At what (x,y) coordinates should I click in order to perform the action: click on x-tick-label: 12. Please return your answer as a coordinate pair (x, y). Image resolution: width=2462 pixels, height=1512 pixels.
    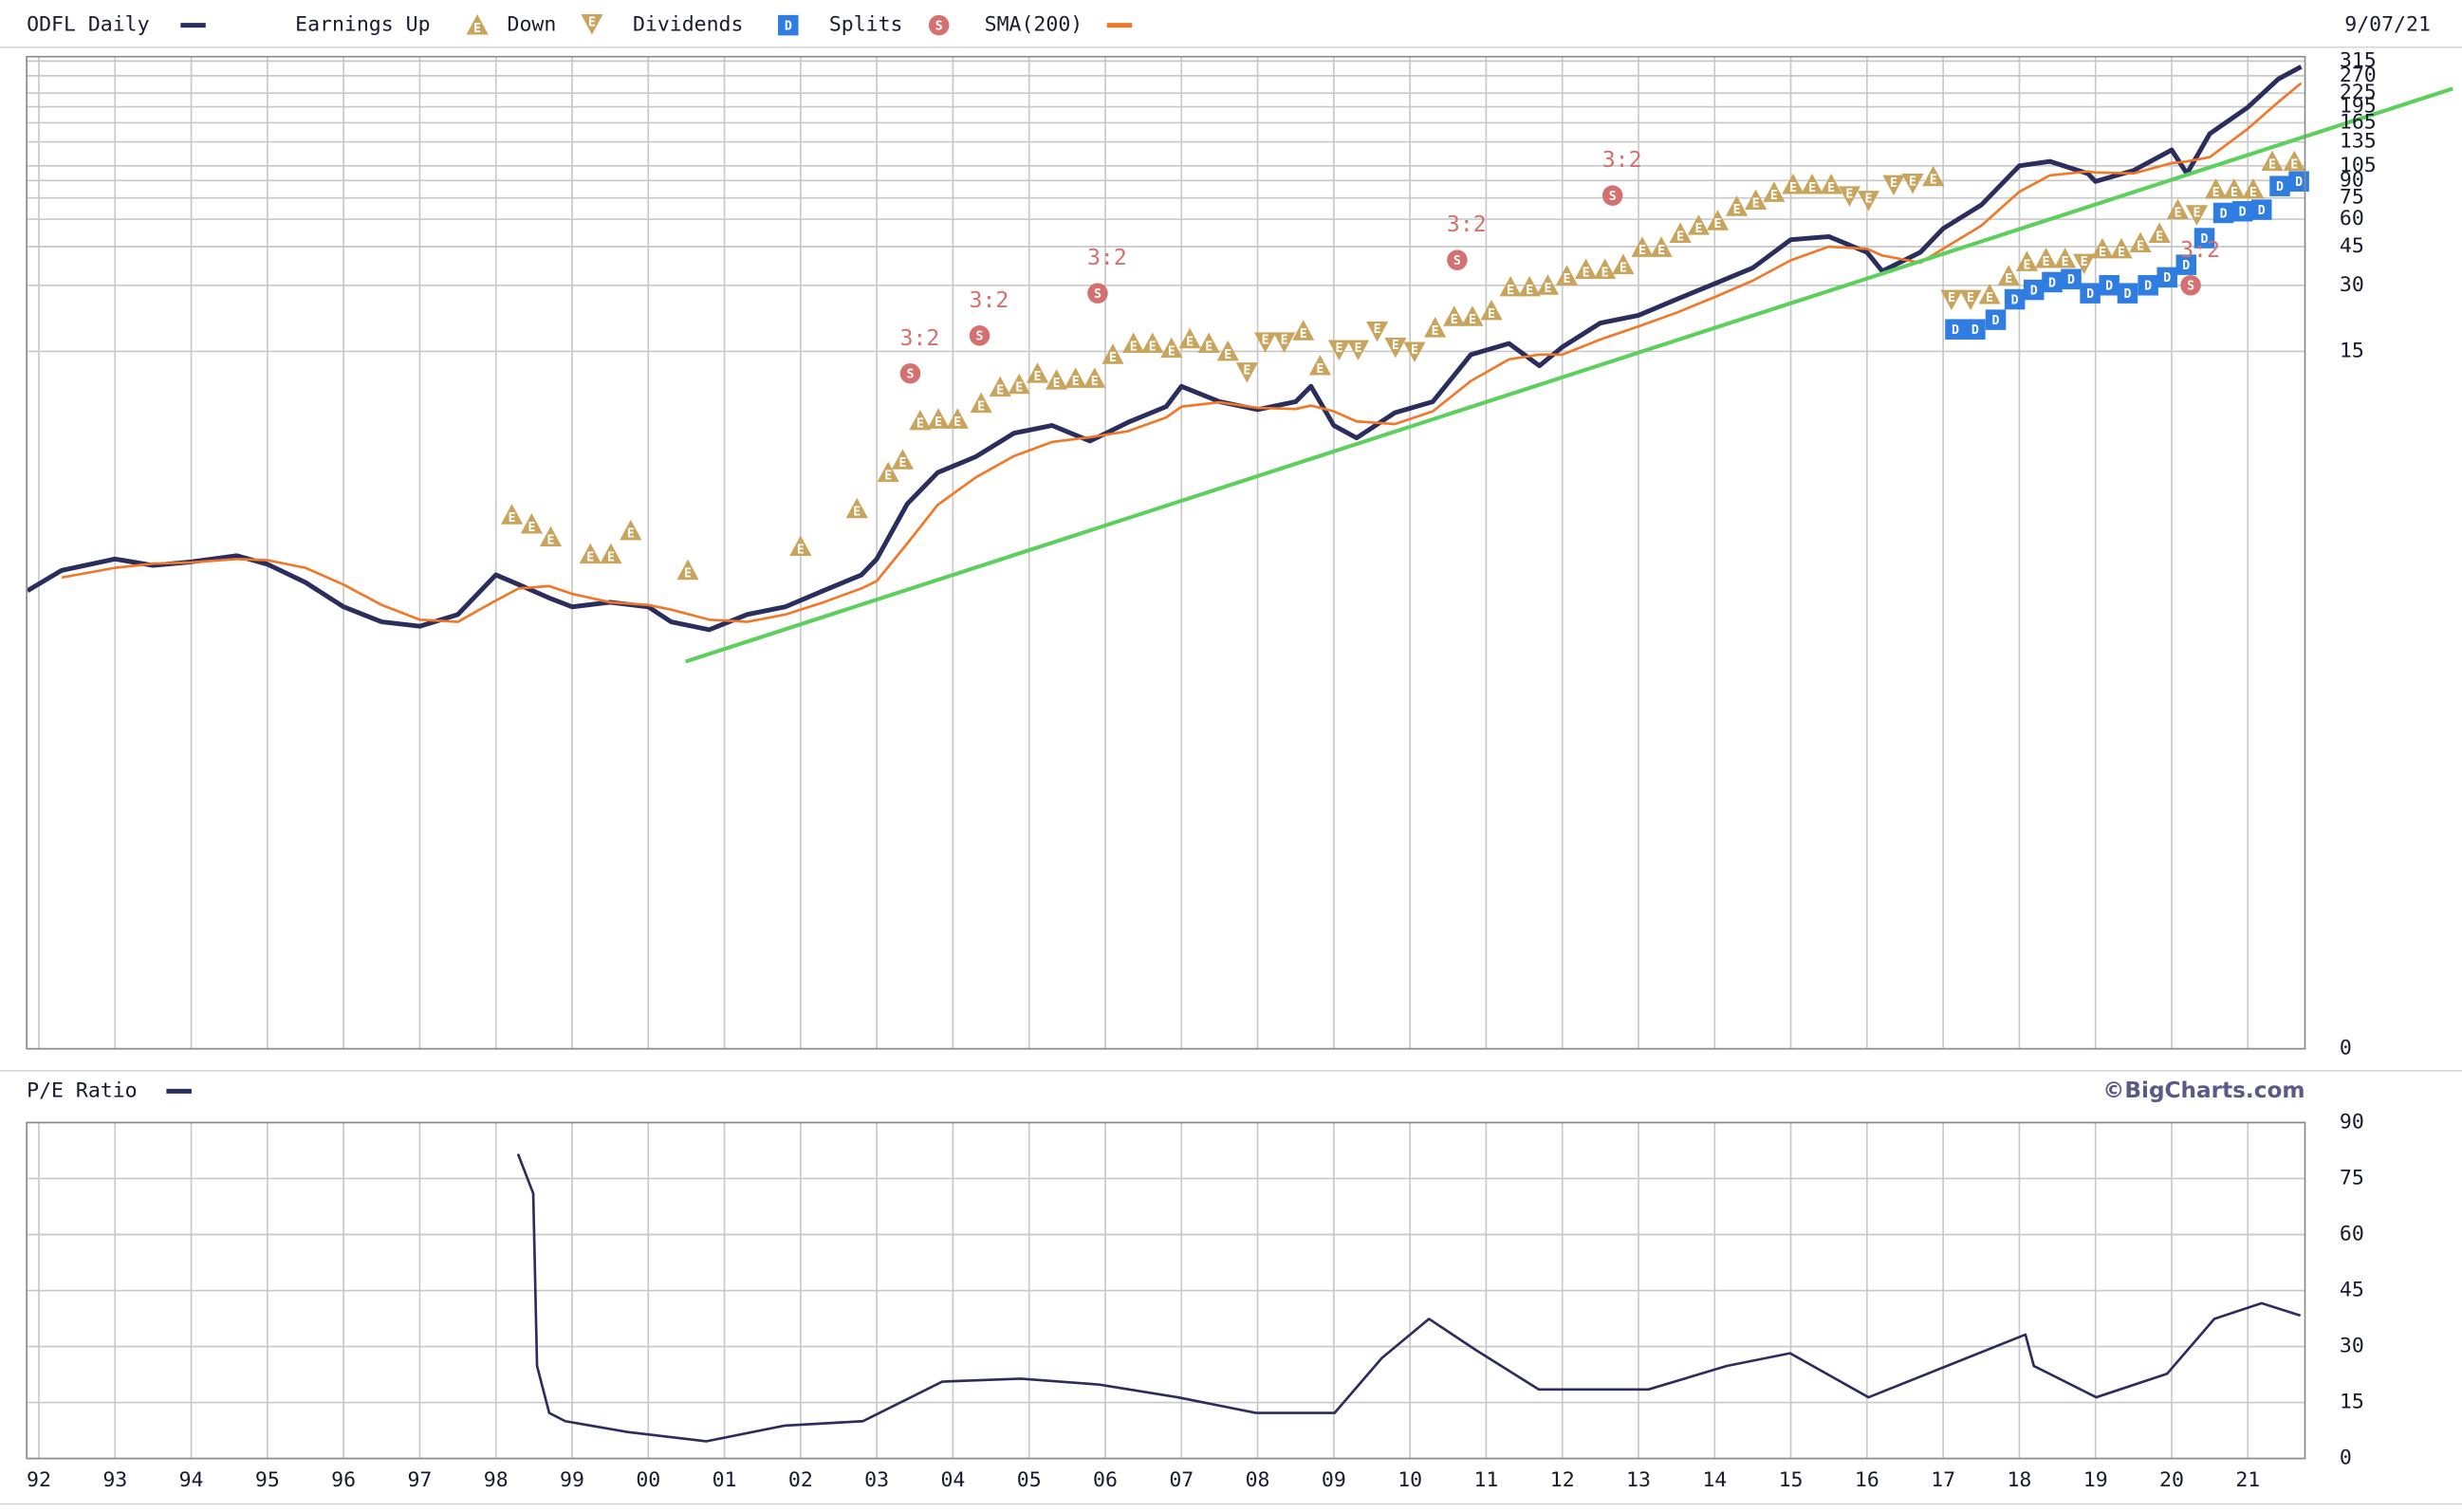
    Looking at the image, I should click on (1562, 1480).